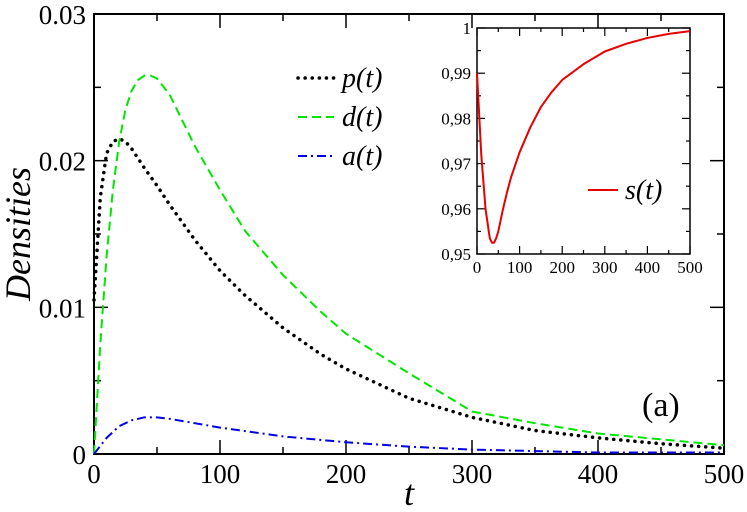  I want to click on series-st-line, so click(583, 137).